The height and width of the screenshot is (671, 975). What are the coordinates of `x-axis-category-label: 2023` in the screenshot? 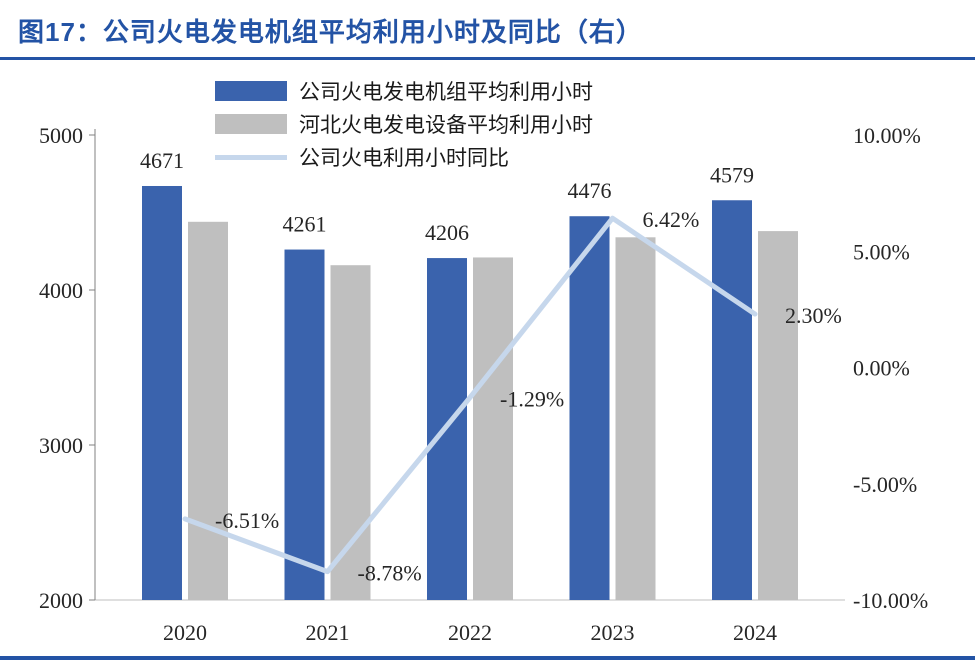 It's located at (613, 632).